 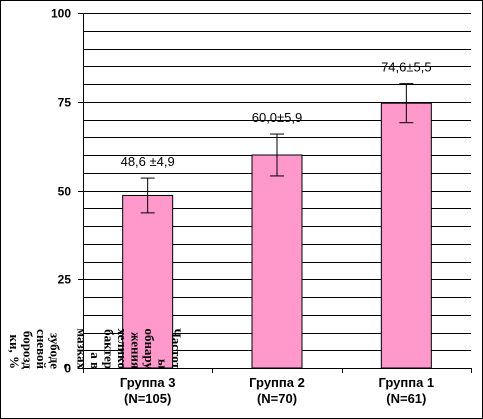 I want to click on y-axis-label-line: бактер, so click(x=109, y=349).